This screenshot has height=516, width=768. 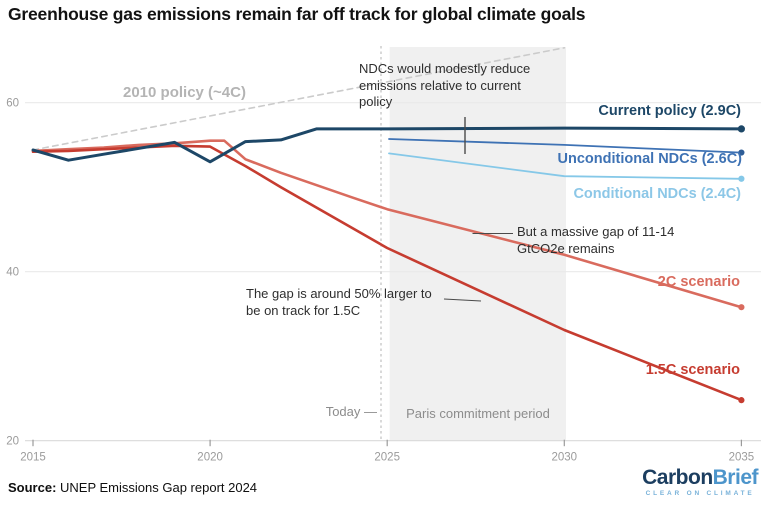 I want to click on source-line: Source: UNEP Emissions Gap report 2024, so click(x=132, y=487).